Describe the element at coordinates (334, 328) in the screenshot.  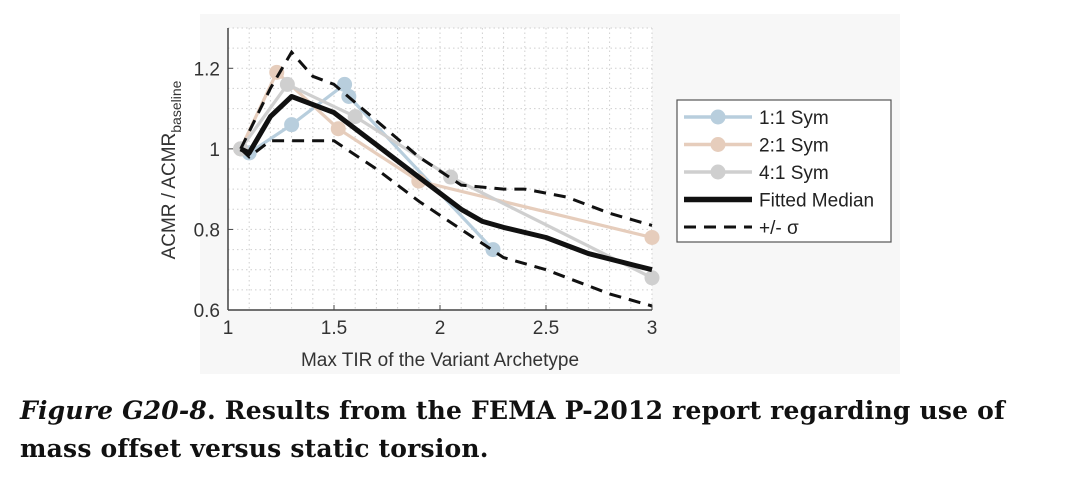
I see `x-tick-label: 1.5` at that location.